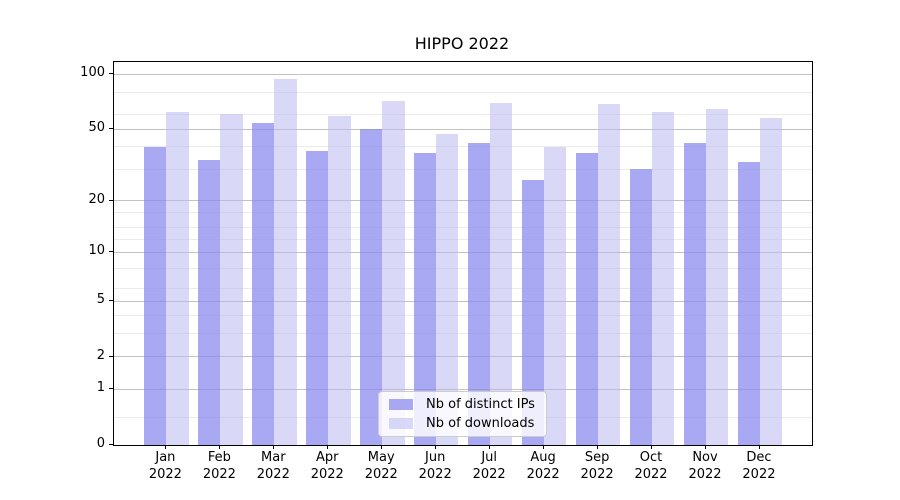  What do you see at coordinates (543, 466) in the screenshot?
I see `x-tick-label: Aug 2022` at bounding box center [543, 466].